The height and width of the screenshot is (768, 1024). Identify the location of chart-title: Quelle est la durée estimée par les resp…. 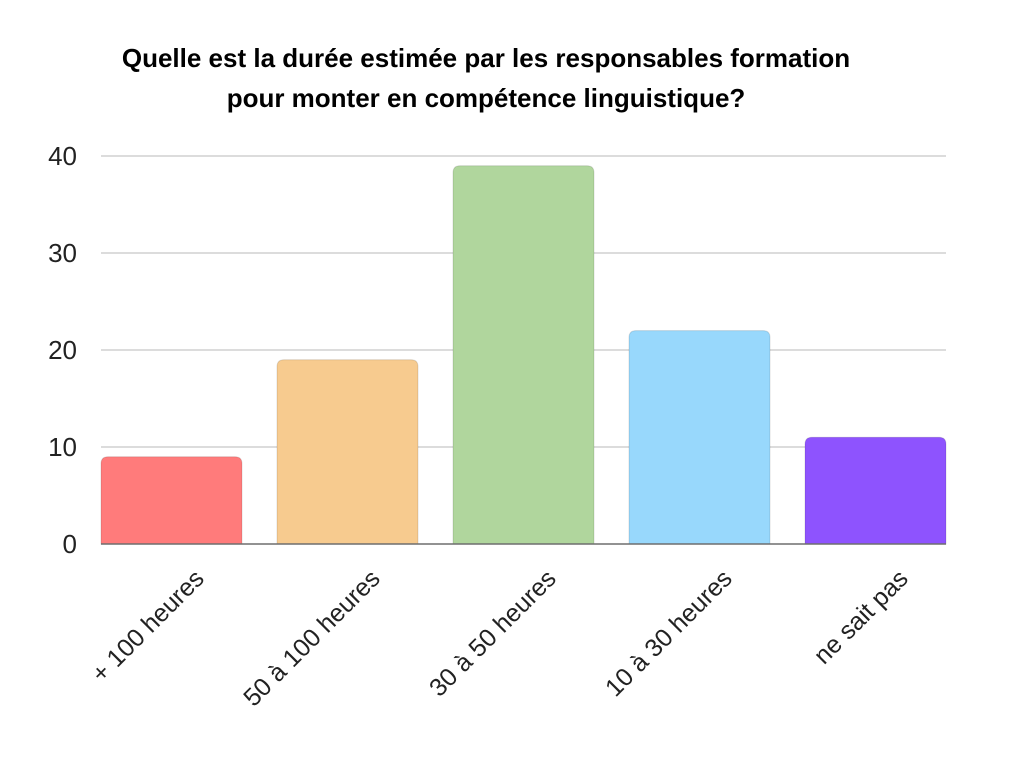
(486, 78).